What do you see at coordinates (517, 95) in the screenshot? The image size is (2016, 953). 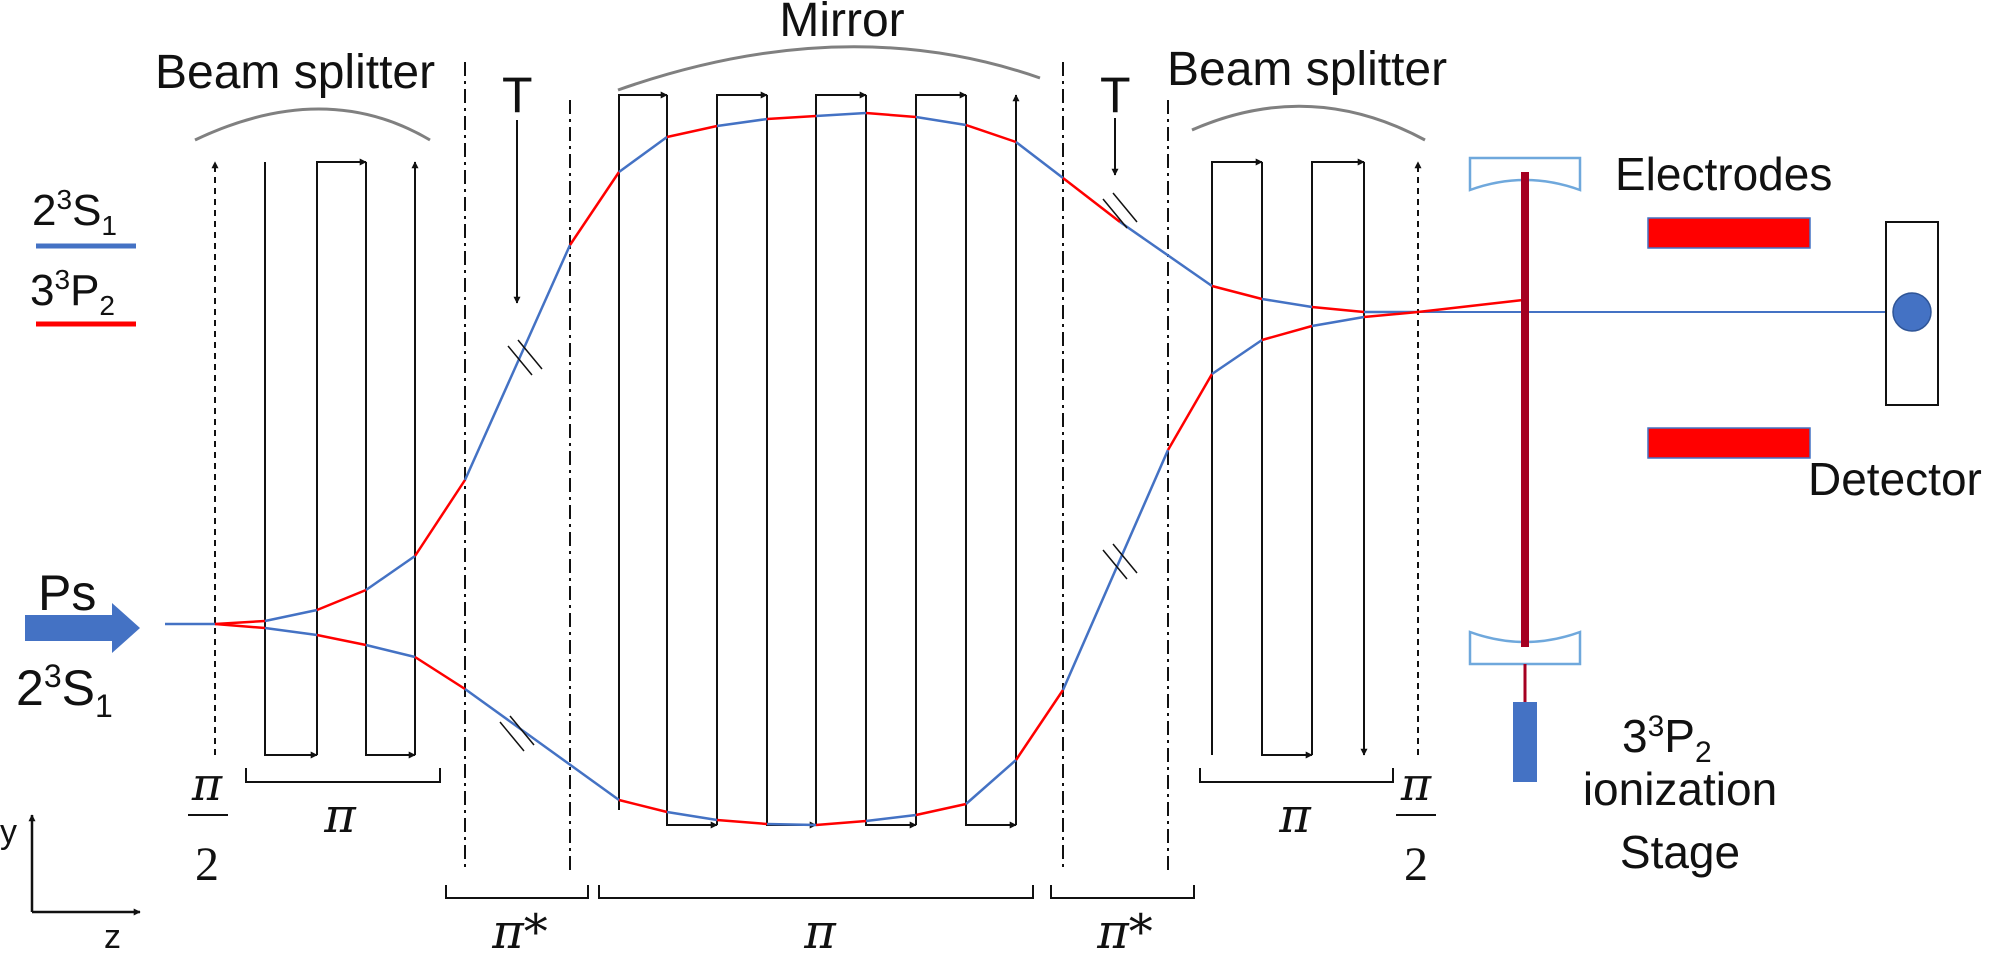 I see `t-label-left: T` at bounding box center [517, 95].